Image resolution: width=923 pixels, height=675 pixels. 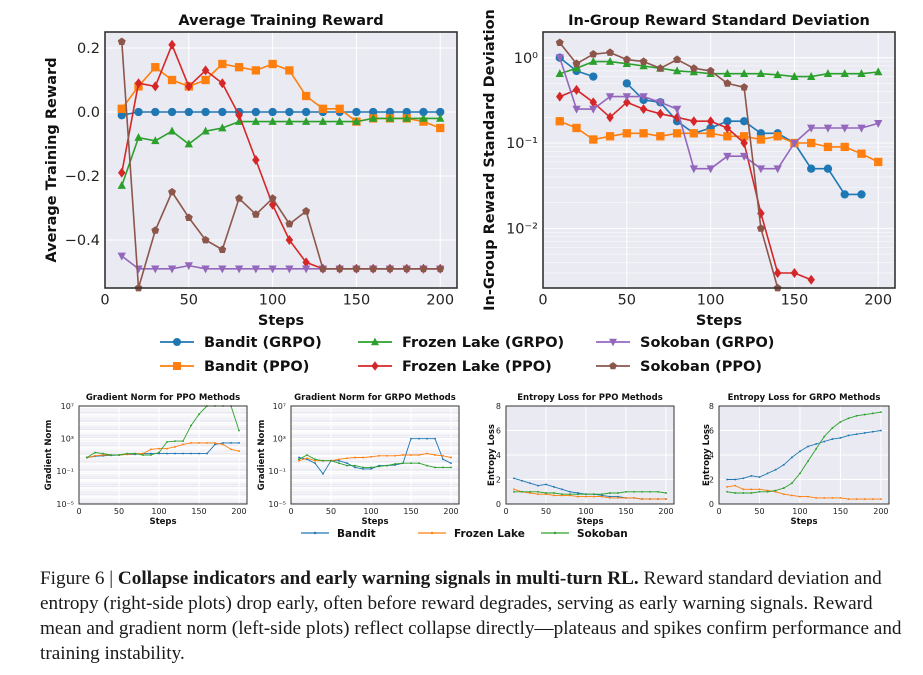 What do you see at coordinates (711, 504) in the screenshot?
I see `y-tick-label: 0` at bounding box center [711, 504].